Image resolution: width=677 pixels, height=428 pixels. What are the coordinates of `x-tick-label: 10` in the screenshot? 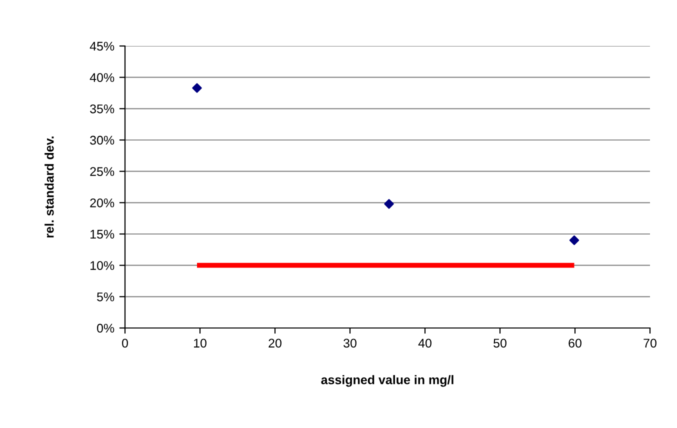 It's located at (200, 343).